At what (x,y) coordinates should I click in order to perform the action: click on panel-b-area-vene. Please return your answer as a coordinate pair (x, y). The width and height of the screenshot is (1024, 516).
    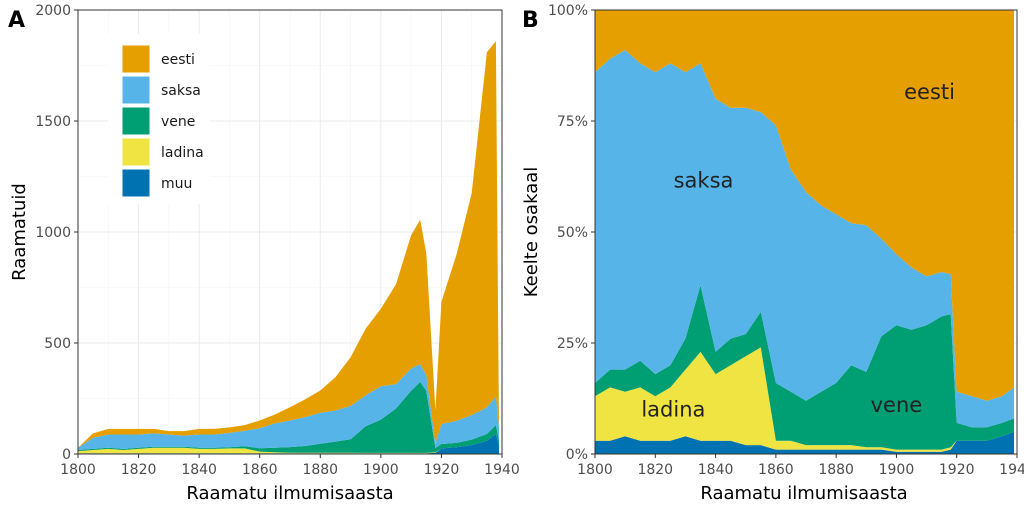
    Looking at the image, I should click on (804, 367).